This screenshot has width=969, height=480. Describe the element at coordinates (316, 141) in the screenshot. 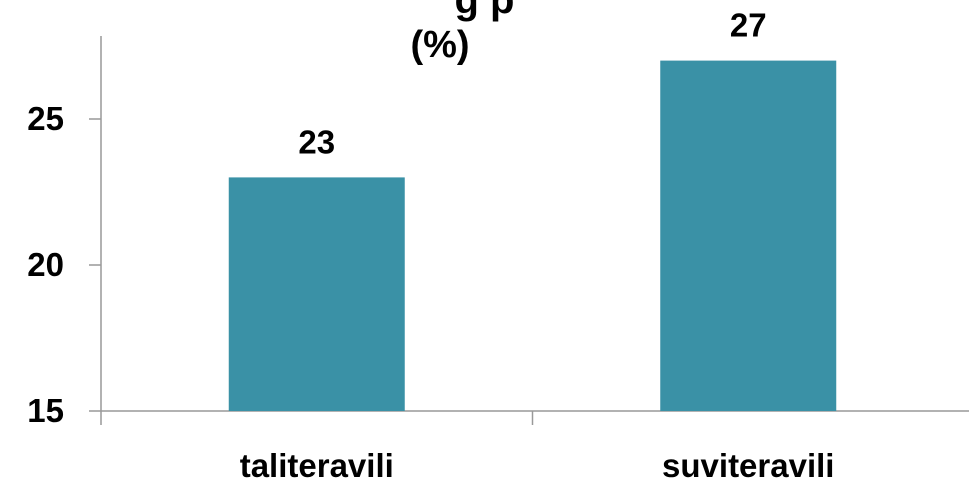

I see `data-label: 23` at that location.